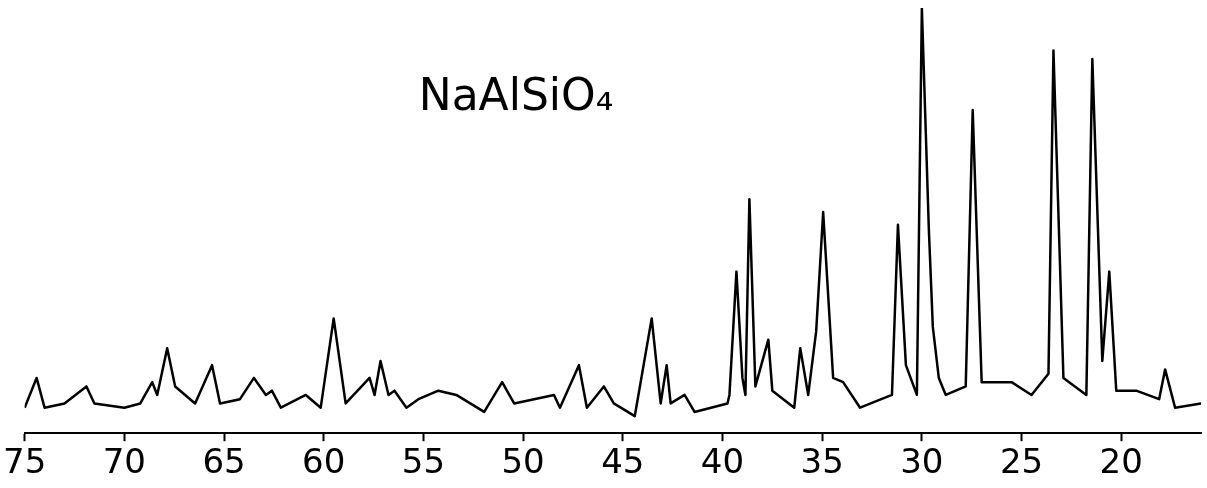  Describe the element at coordinates (623, 461) in the screenshot. I see `x-tick-label: 45` at that location.